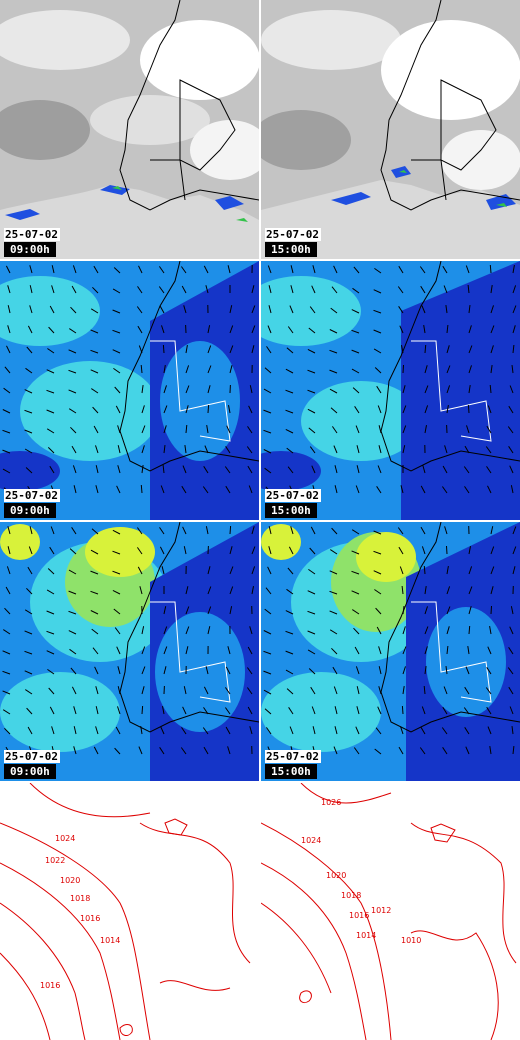 The image size is (520, 1040). I want to click on isobar-label: 1016, so click(90, 918).